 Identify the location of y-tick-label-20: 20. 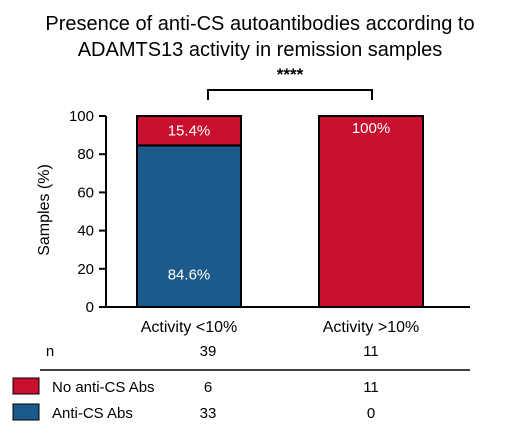
(85, 269).